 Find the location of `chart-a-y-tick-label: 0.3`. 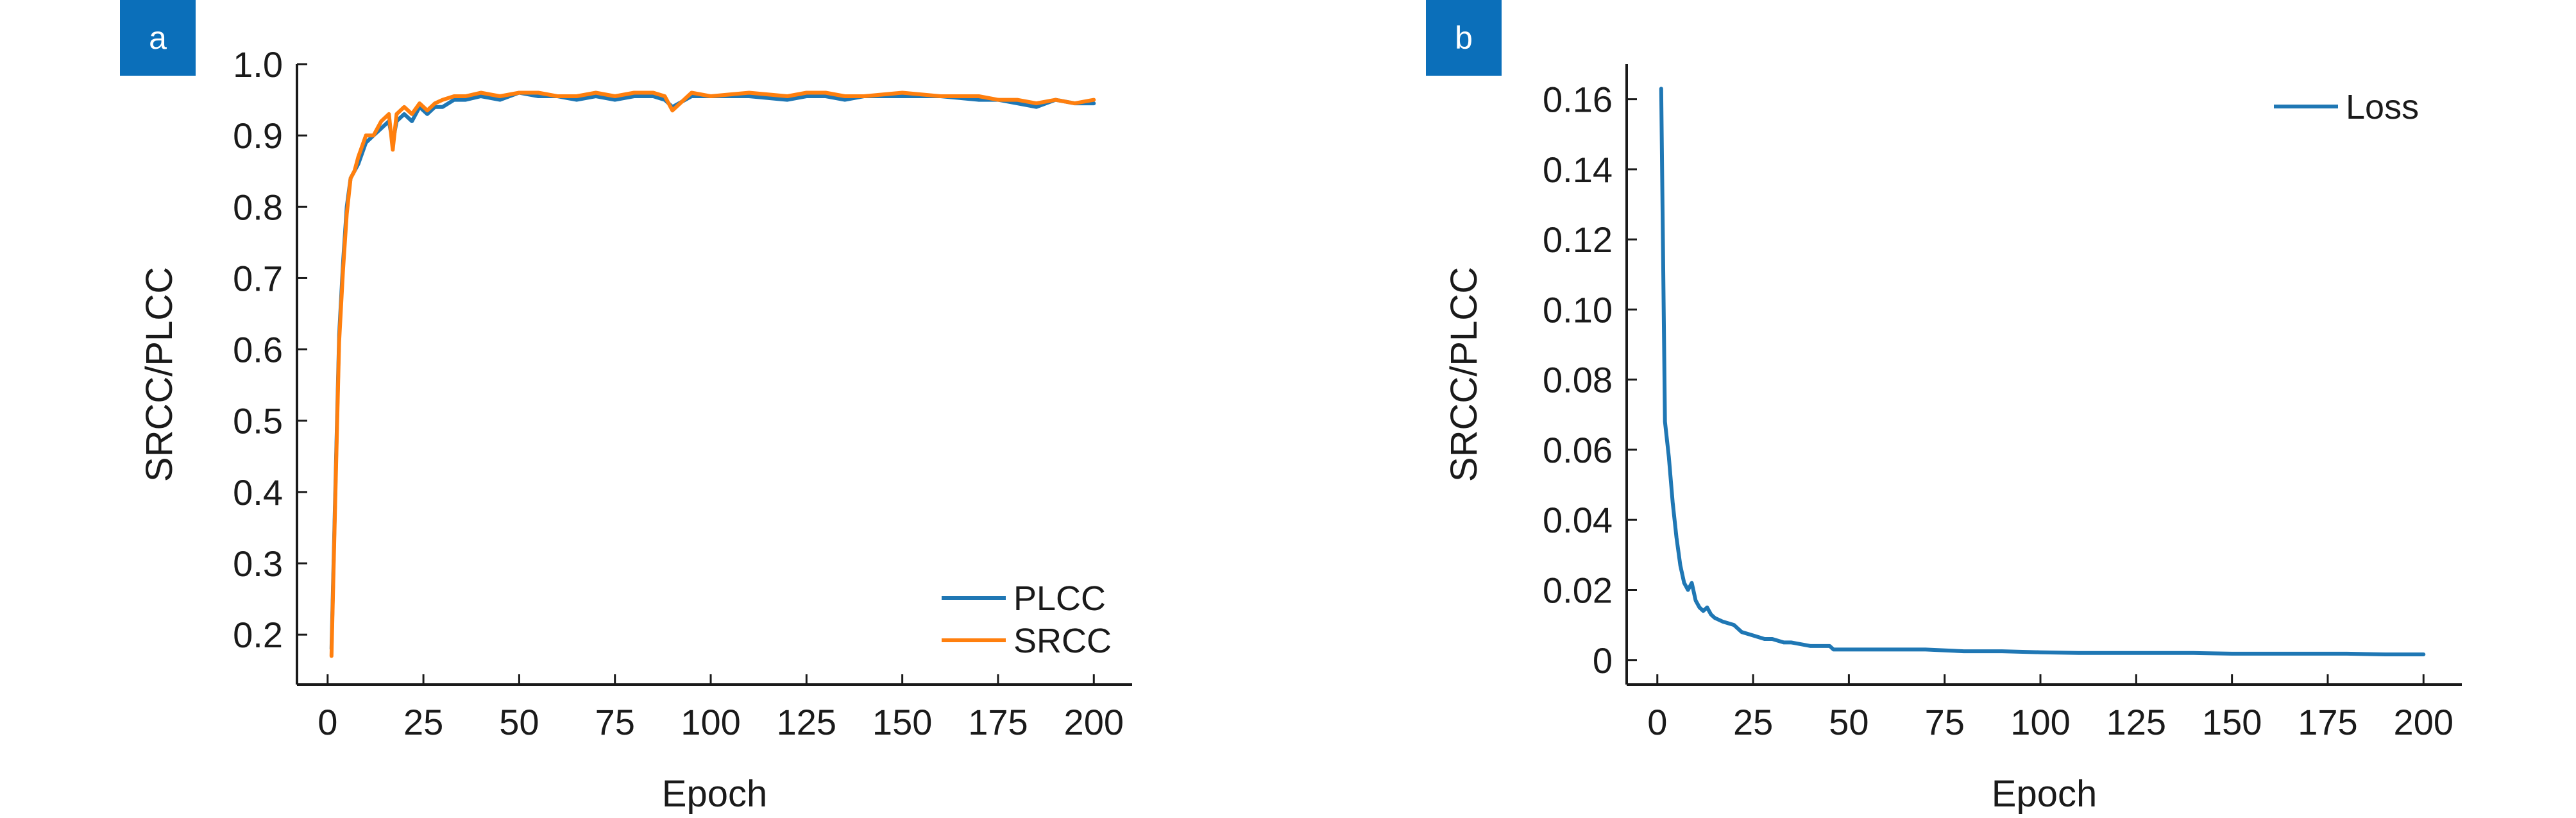

chart-a-y-tick-label: 0.3 is located at coordinates (258, 563).